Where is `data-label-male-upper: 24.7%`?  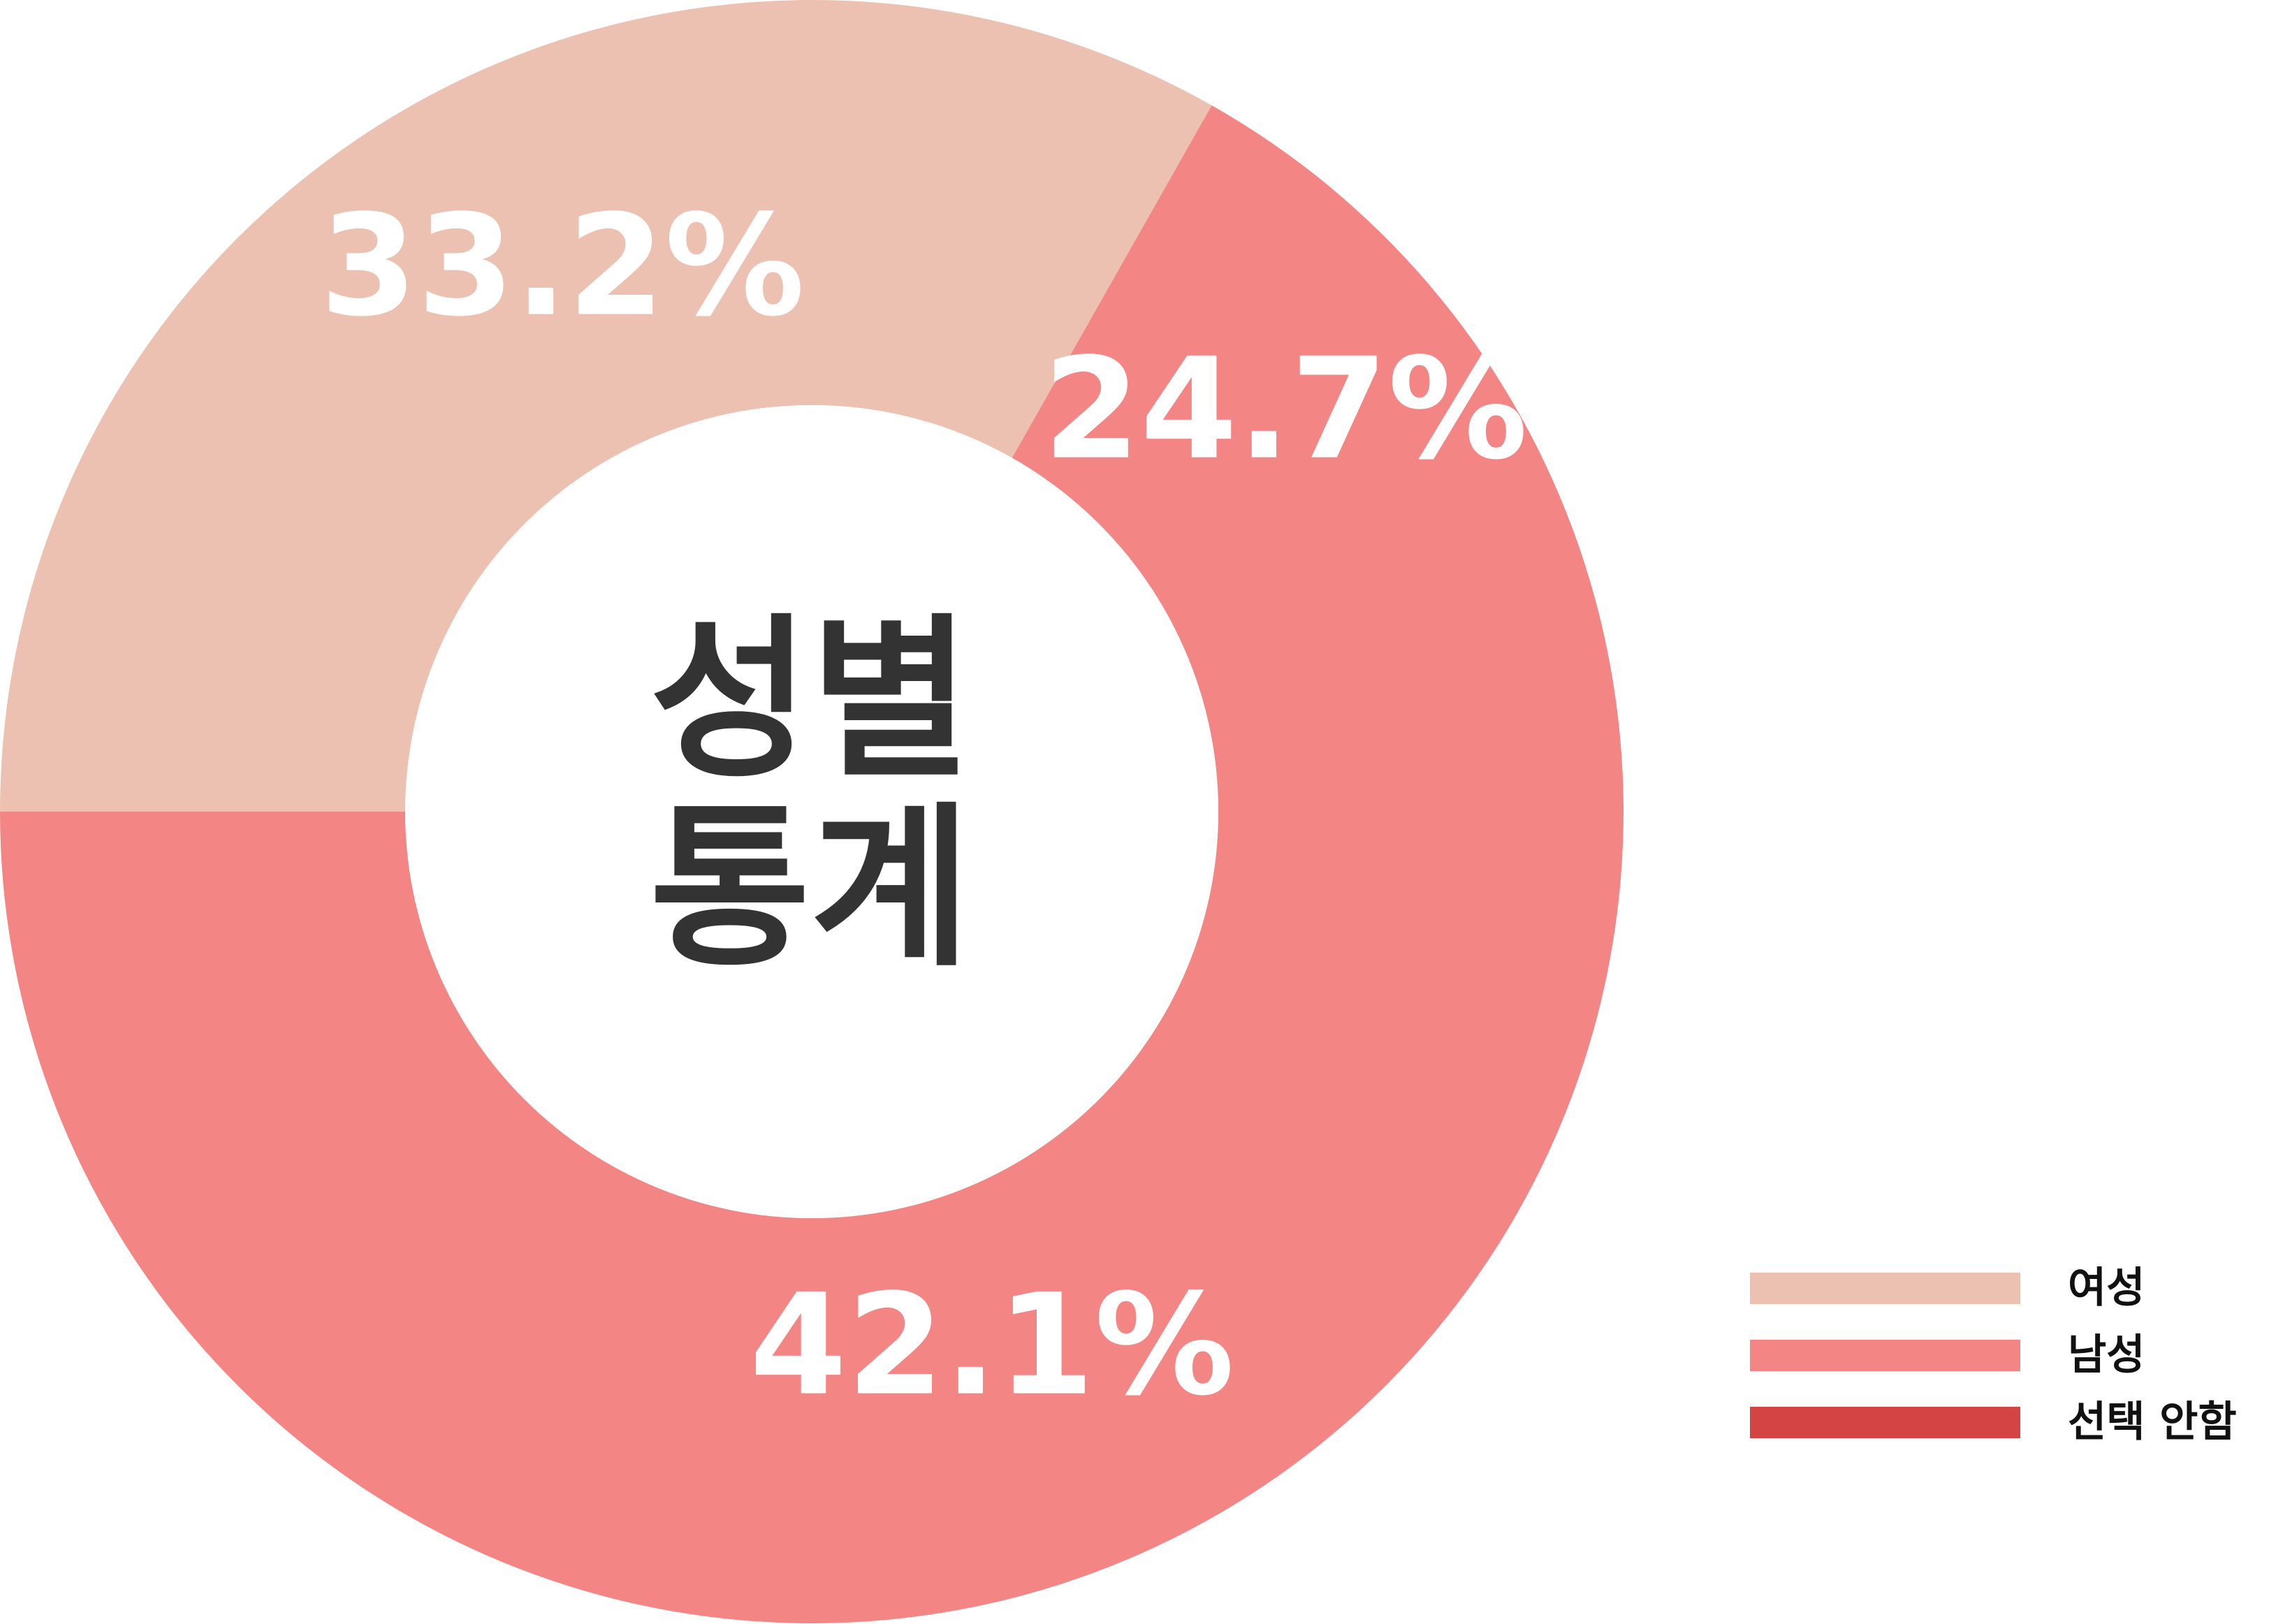 data-label-male-upper: 24.7% is located at coordinates (1285, 409).